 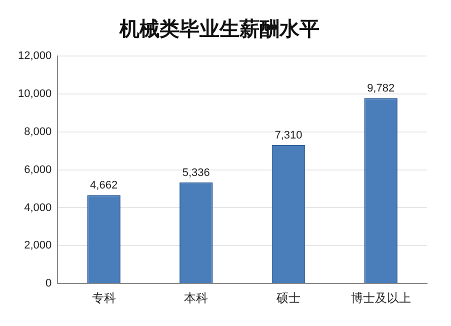 What do you see at coordinates (38, 132) in the screenshot?
I see `y-tick-label: 8,000` at bounding box center [38, 132].